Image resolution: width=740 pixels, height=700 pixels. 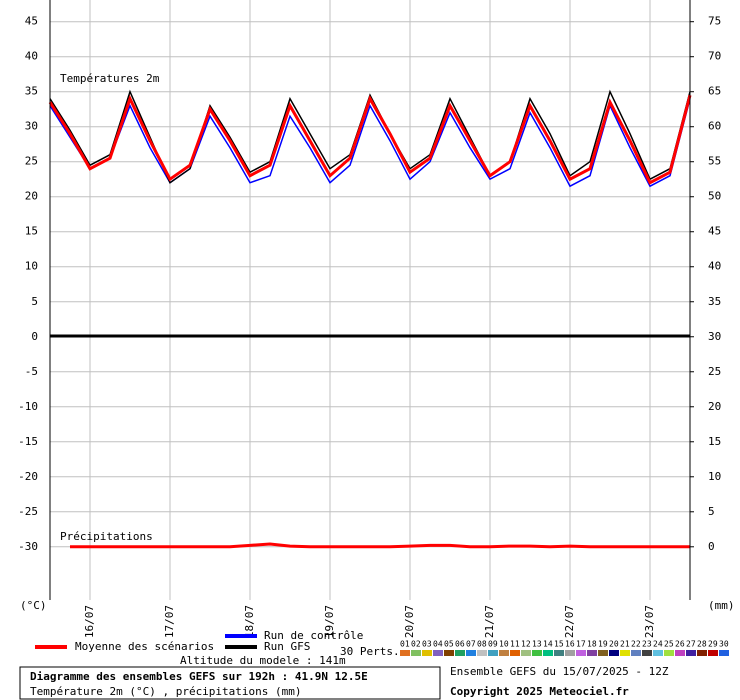 I want to click on x-tick-label: 16/07, so click(x=89, y=621).